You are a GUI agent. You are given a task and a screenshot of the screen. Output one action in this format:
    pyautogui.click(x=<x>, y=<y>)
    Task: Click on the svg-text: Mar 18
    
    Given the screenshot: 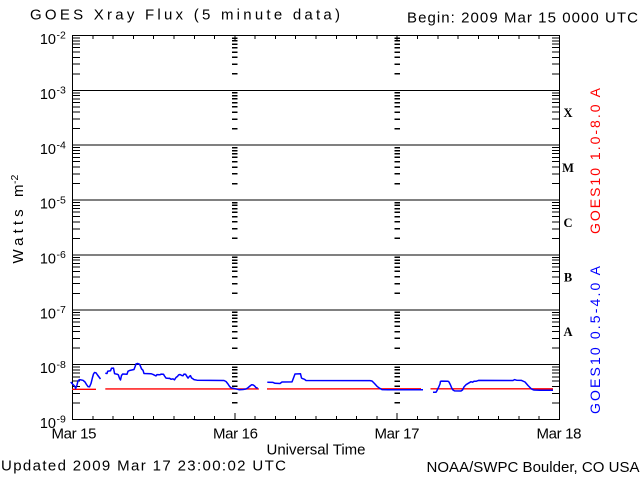 What is the action you would take?
    pyautogui.click(x=559, y=434)
    